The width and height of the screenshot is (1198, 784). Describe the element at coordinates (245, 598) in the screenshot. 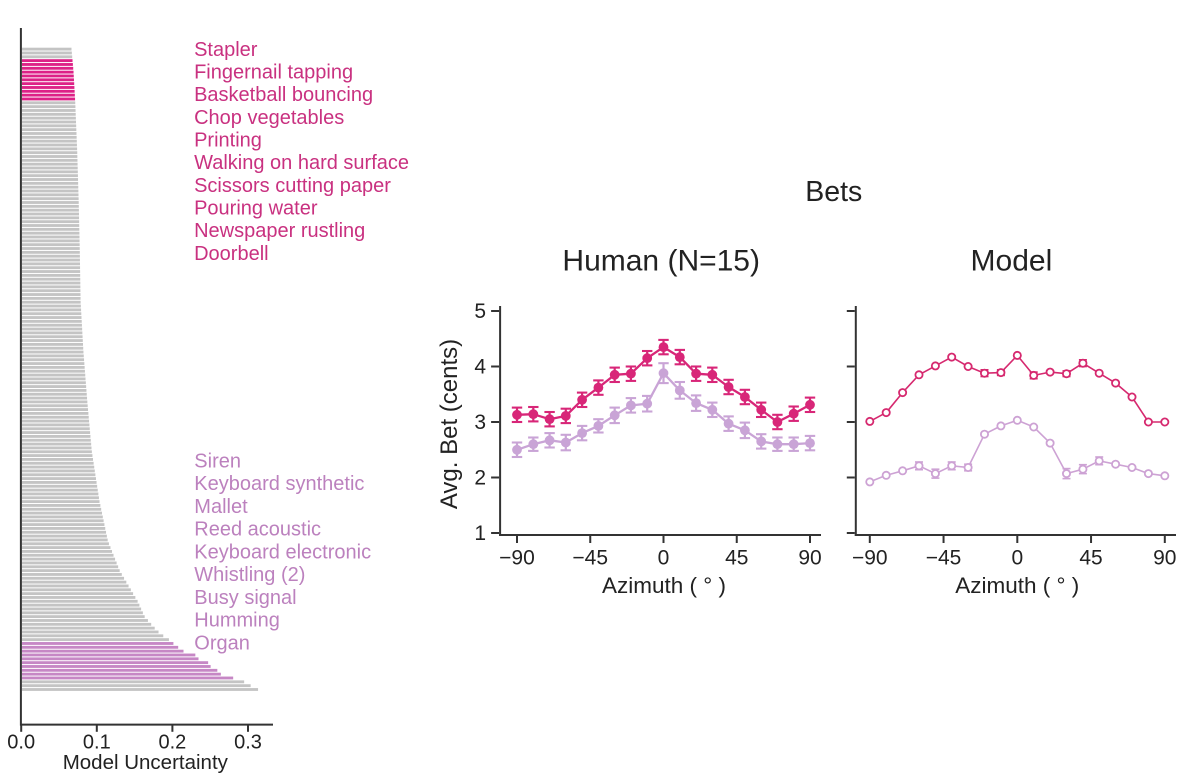

I see `svg-text: Busy signal` at that location.